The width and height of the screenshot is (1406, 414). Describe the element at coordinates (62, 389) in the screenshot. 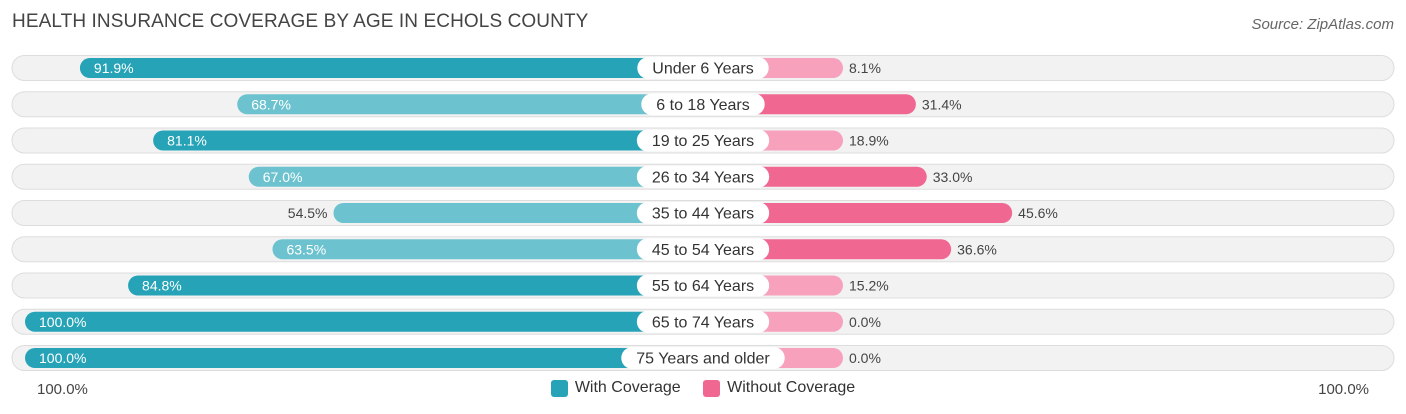

I see `axis-left-label: 100.0%` at that location.